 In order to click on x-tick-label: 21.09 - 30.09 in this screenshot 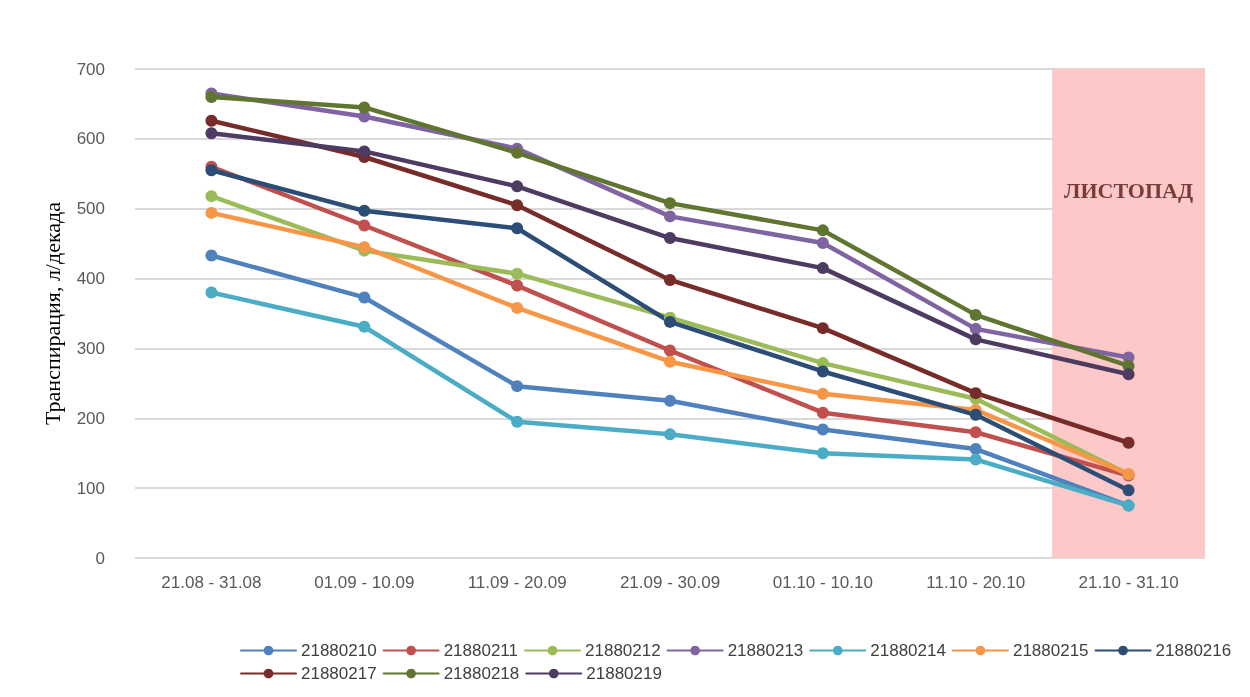, I will do `click(670, 582)`.